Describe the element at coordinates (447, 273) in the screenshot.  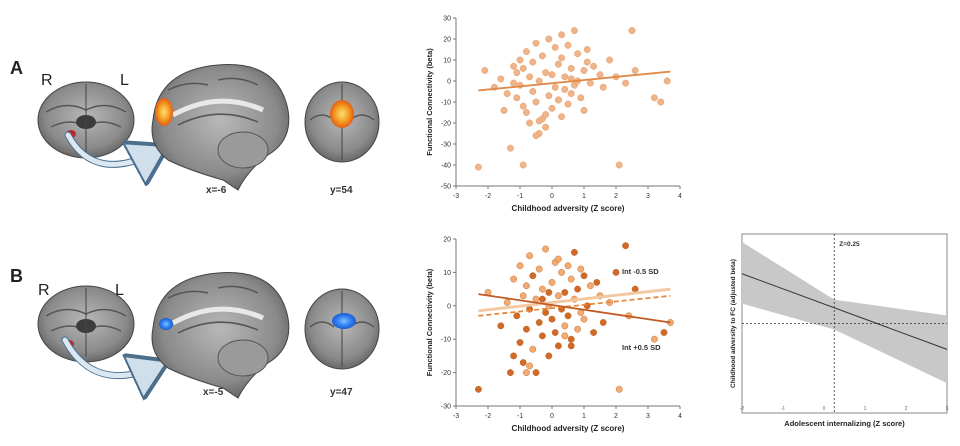
I see `y-tick-label: 10` at that location.